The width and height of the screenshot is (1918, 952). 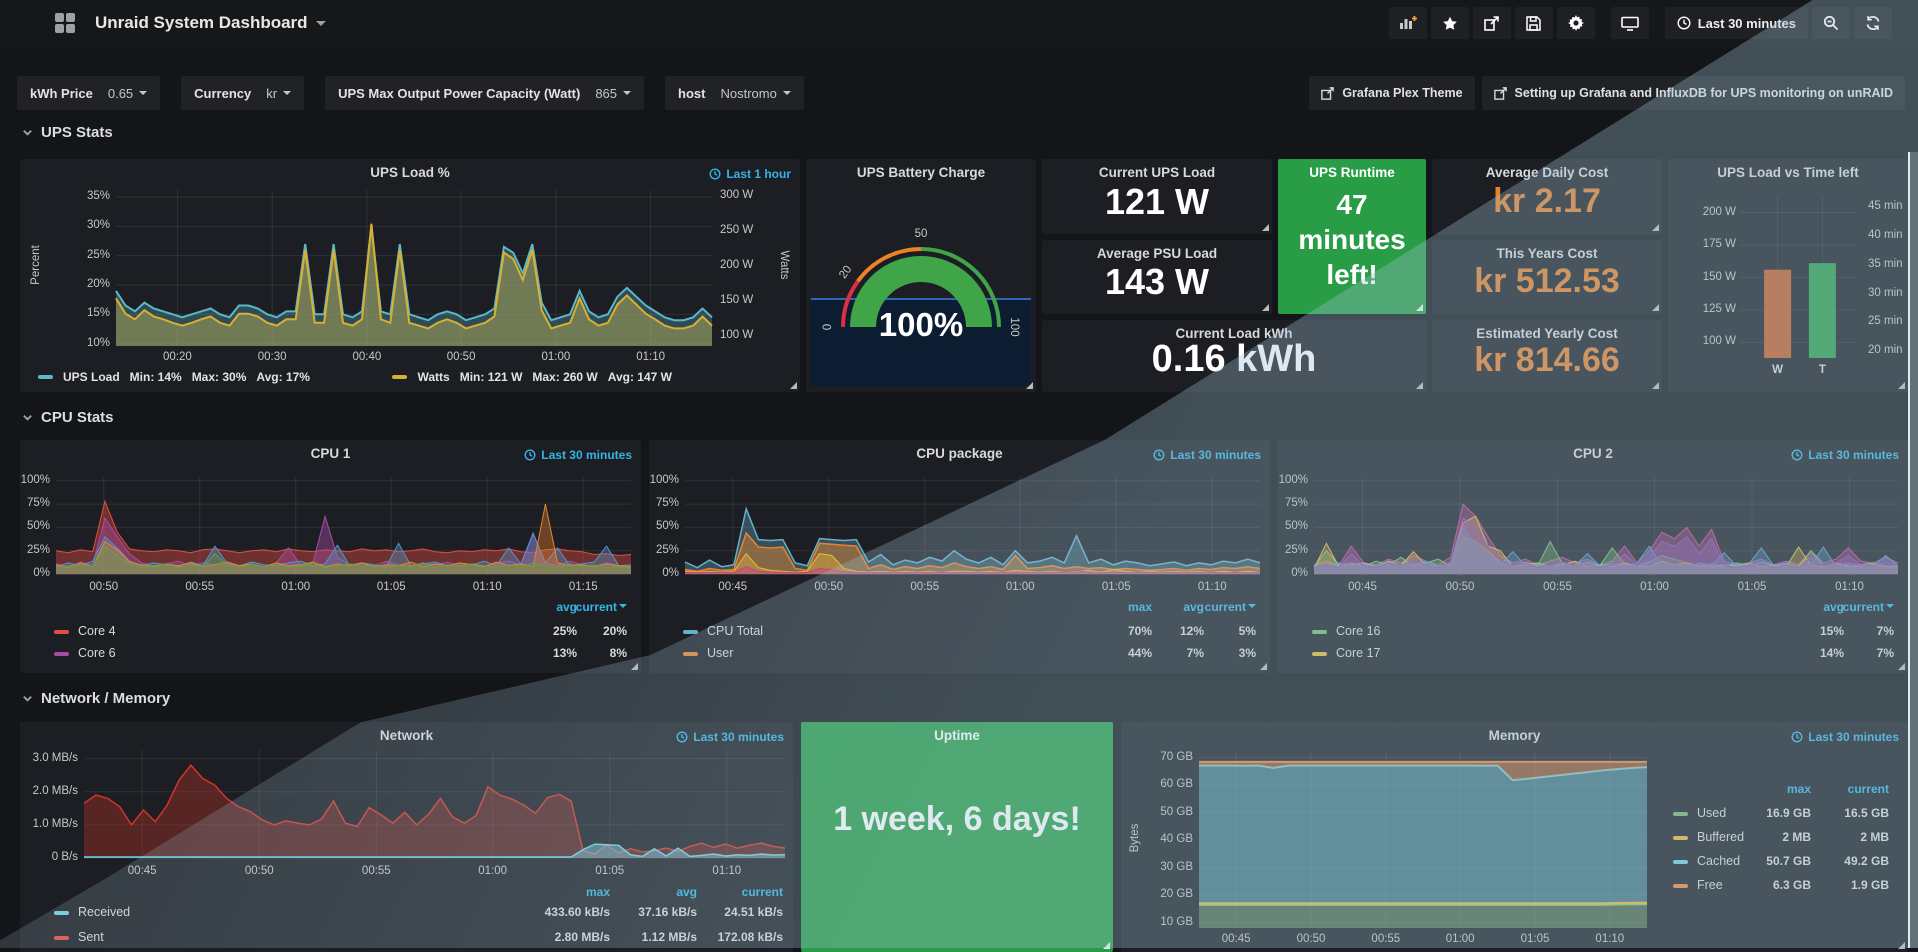 I want to click on legend-label: Buffered, so click(x=1721, y=837).